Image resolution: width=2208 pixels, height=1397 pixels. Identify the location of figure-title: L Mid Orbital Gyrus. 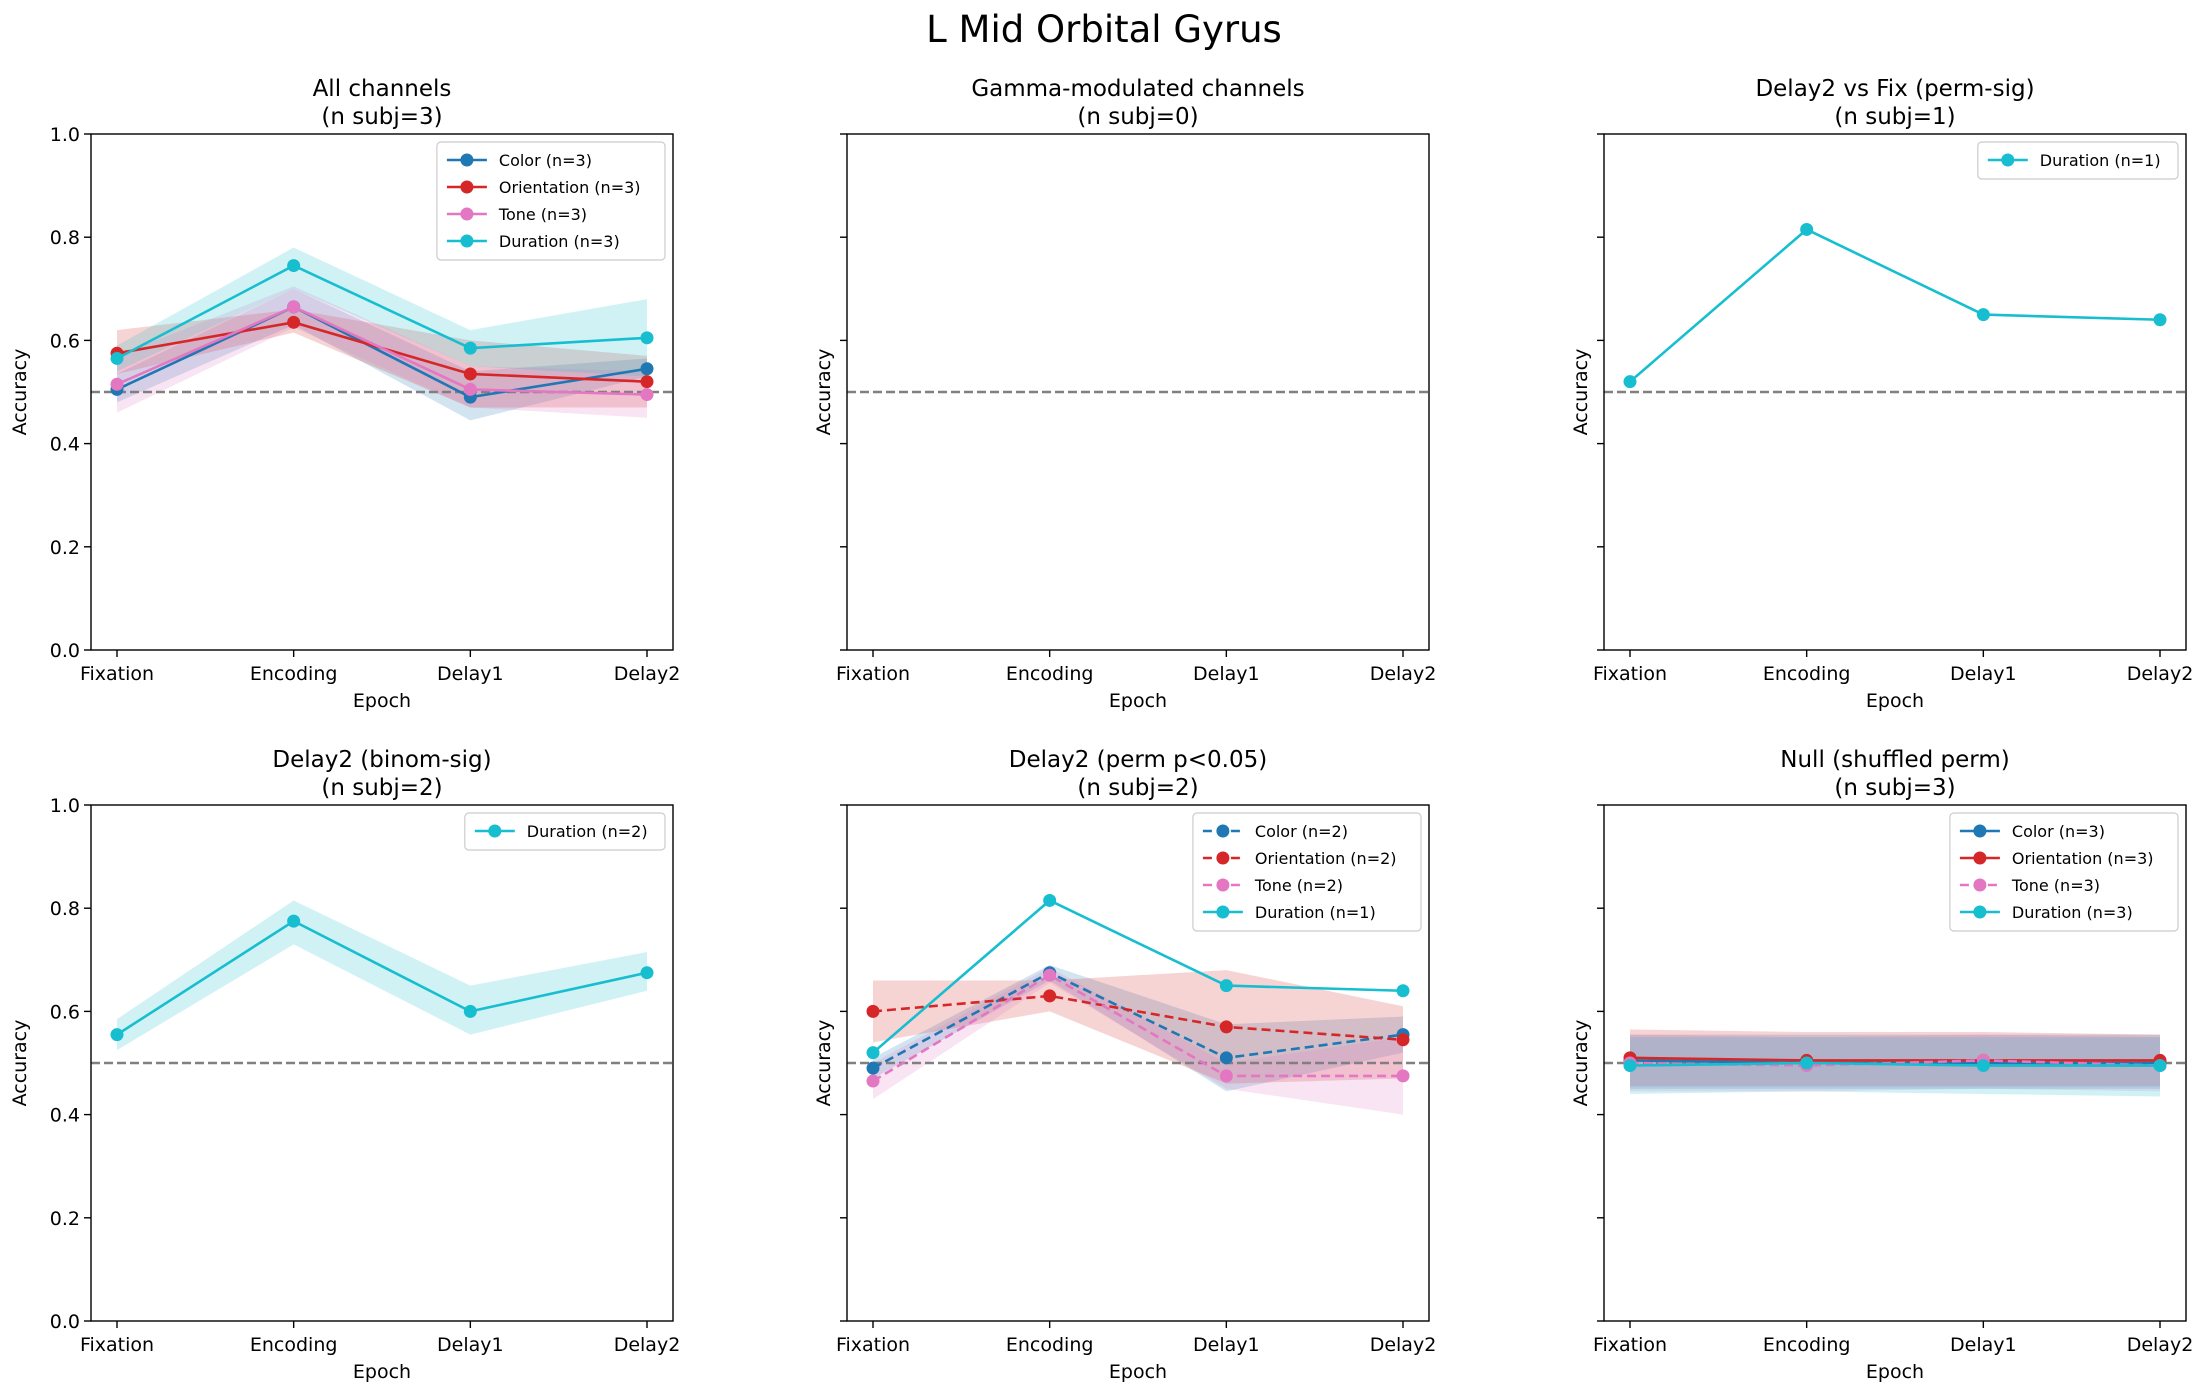
(1104, 29).